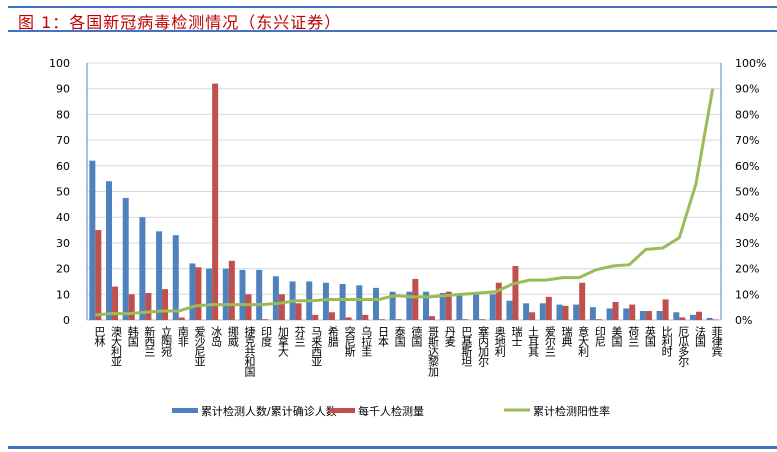  Describe the element at coordinates (249, 351) in the screenshot. I see `x-tick-label: 捷克共和国` at that location.